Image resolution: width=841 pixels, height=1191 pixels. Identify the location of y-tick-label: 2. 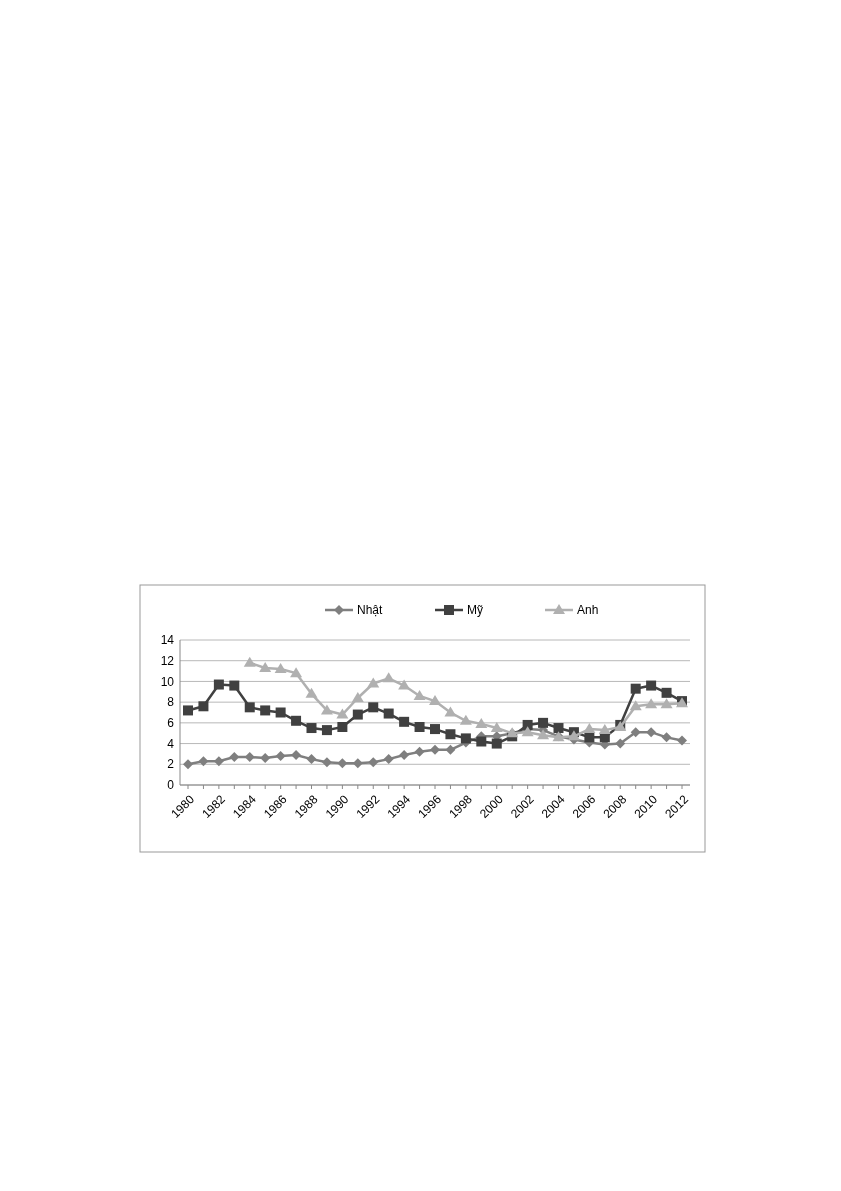
(171, 764).